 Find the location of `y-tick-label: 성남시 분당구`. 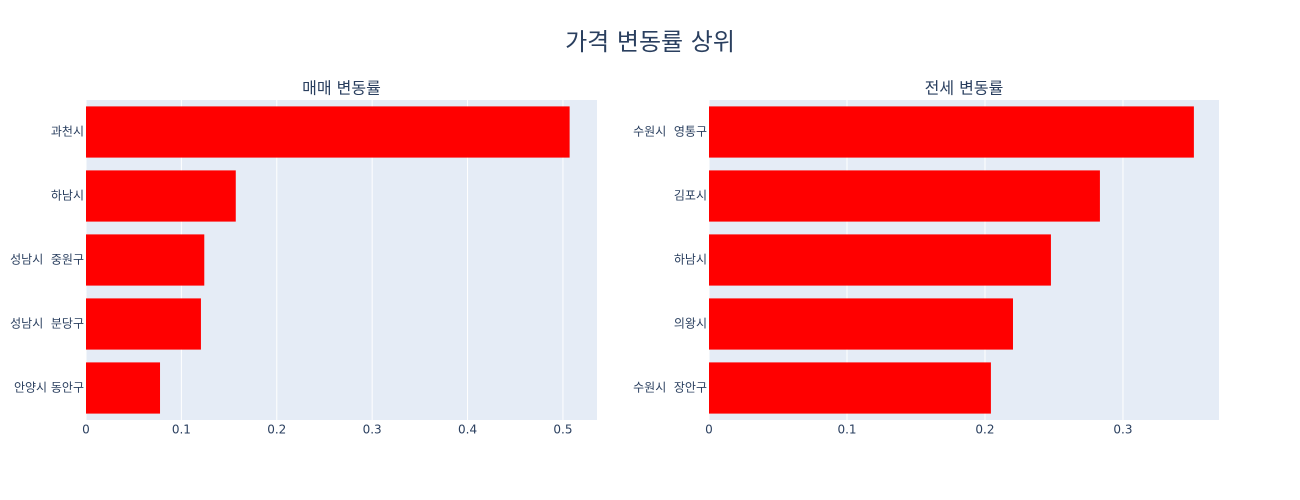

y-tick-label: 성남시 분당구 is located at coordinates (47, 324).